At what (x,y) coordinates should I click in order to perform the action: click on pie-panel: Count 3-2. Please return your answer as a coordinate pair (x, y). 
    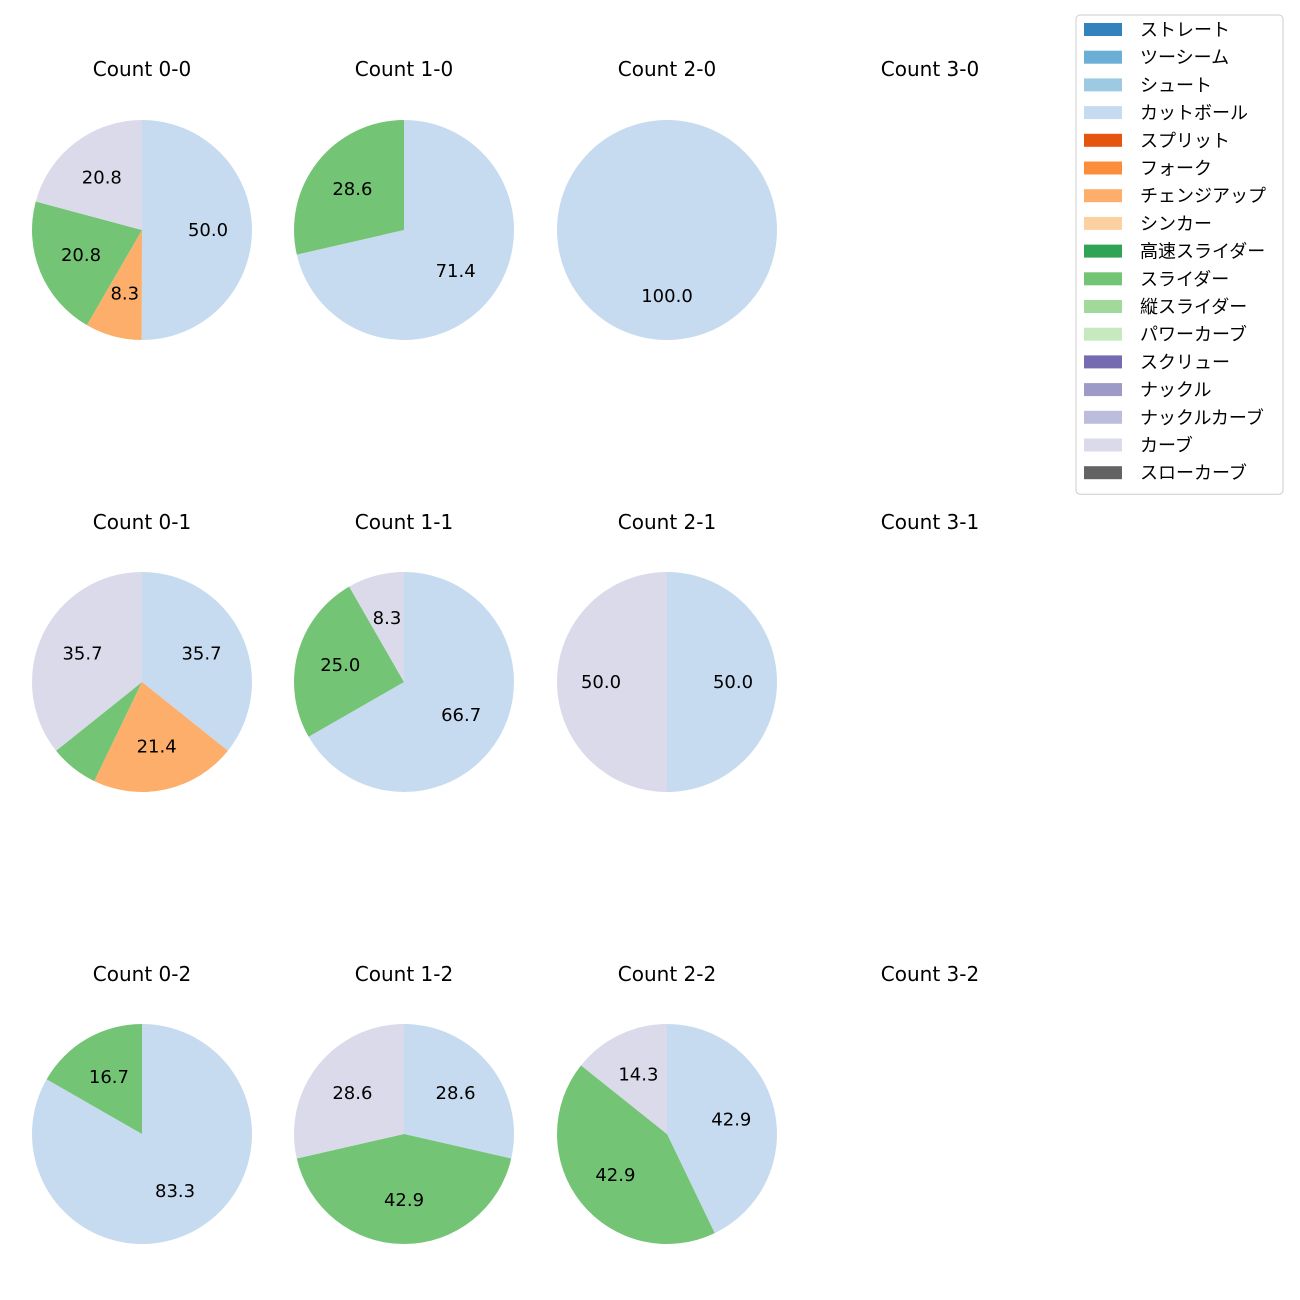
    Looking at the image, I should click on (930, 974).